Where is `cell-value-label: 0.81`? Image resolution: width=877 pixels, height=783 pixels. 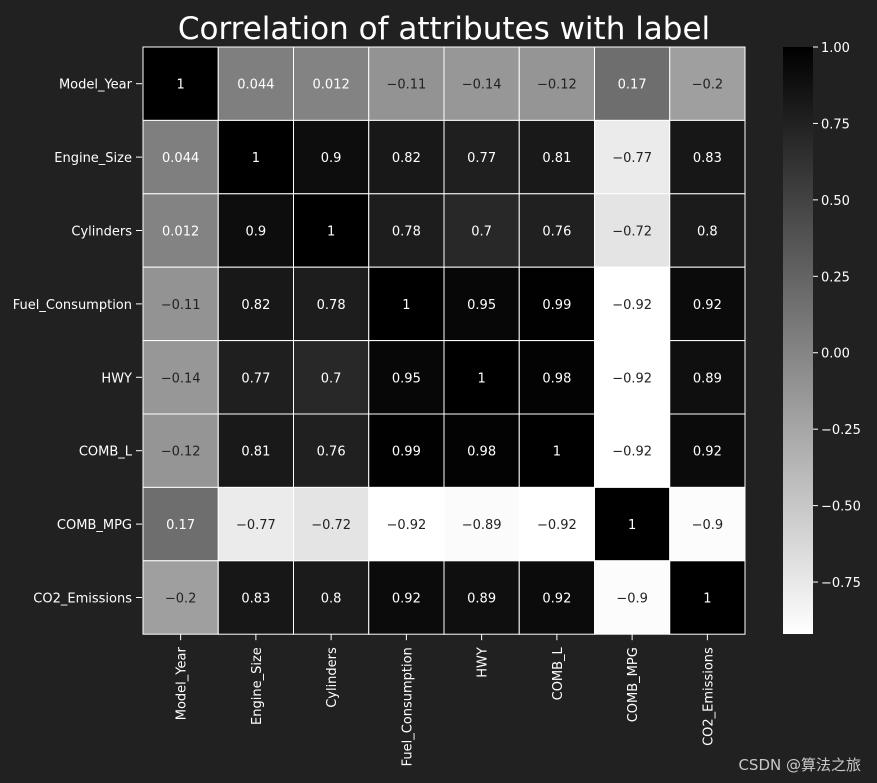 cell-value-label: 0.81 is located at coordinates (255, 452).